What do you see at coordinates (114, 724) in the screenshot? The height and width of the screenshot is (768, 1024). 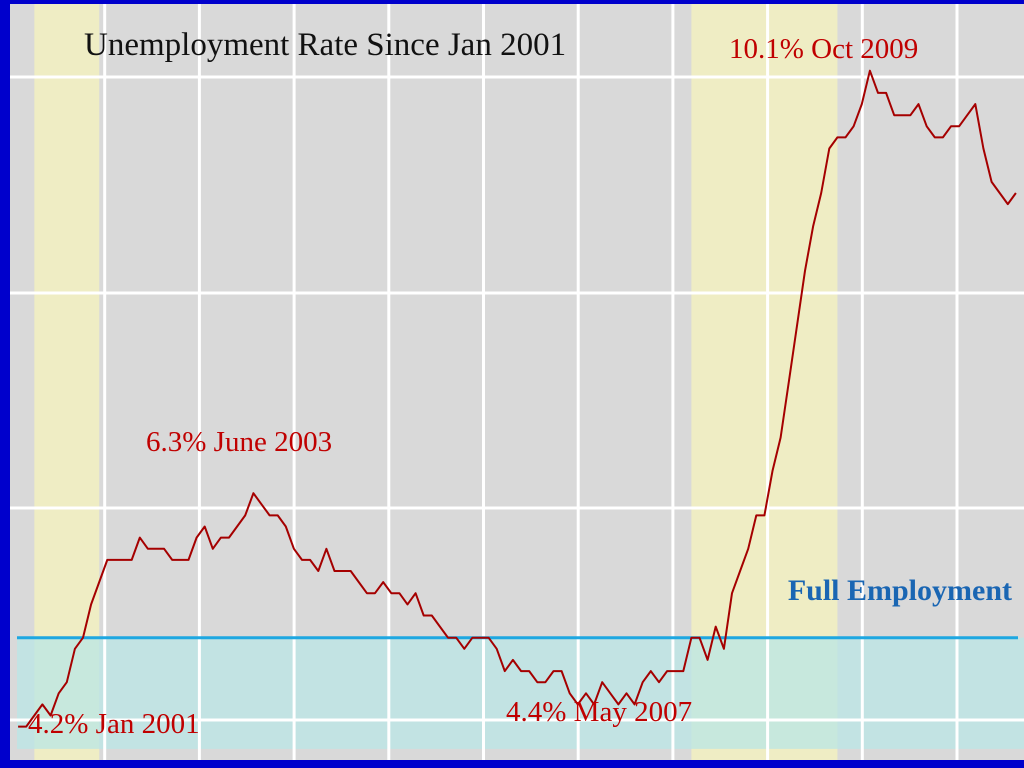 I see `annotation-start-2001: 4.2% Jan 2001` at bounding box center [114, 724].